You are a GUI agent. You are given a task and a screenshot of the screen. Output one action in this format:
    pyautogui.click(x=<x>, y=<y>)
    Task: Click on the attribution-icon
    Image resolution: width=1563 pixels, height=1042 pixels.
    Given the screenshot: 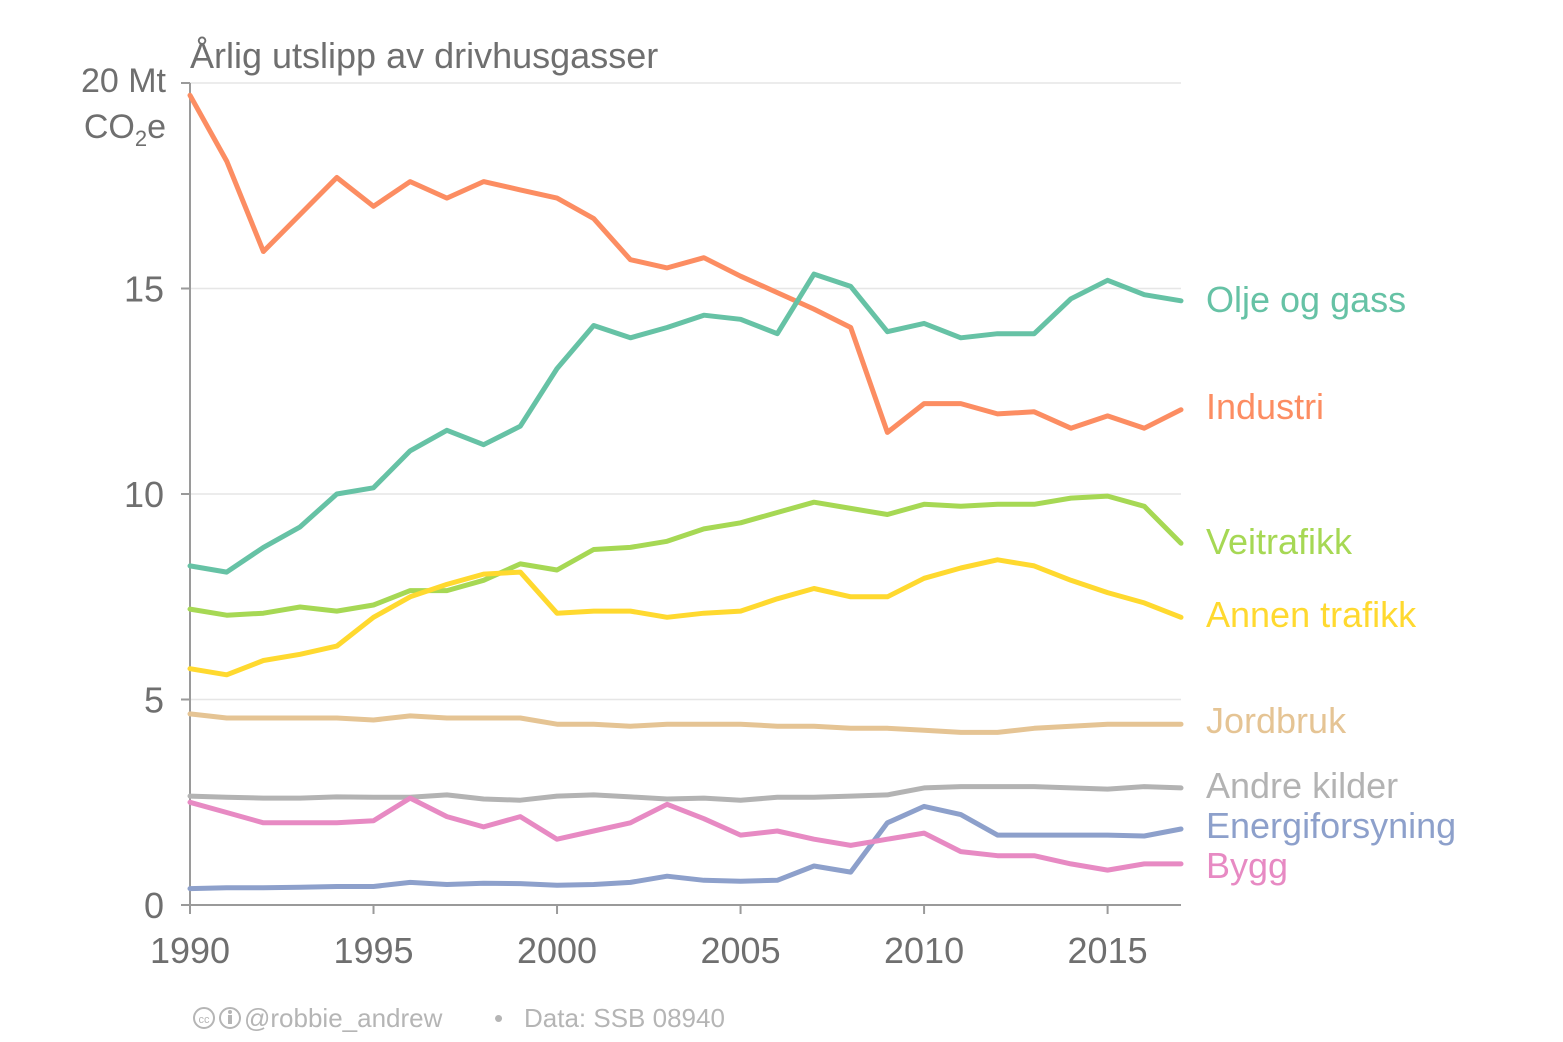 What is the action you would take?
    pyautogui.click(x=230, y=1018)
    